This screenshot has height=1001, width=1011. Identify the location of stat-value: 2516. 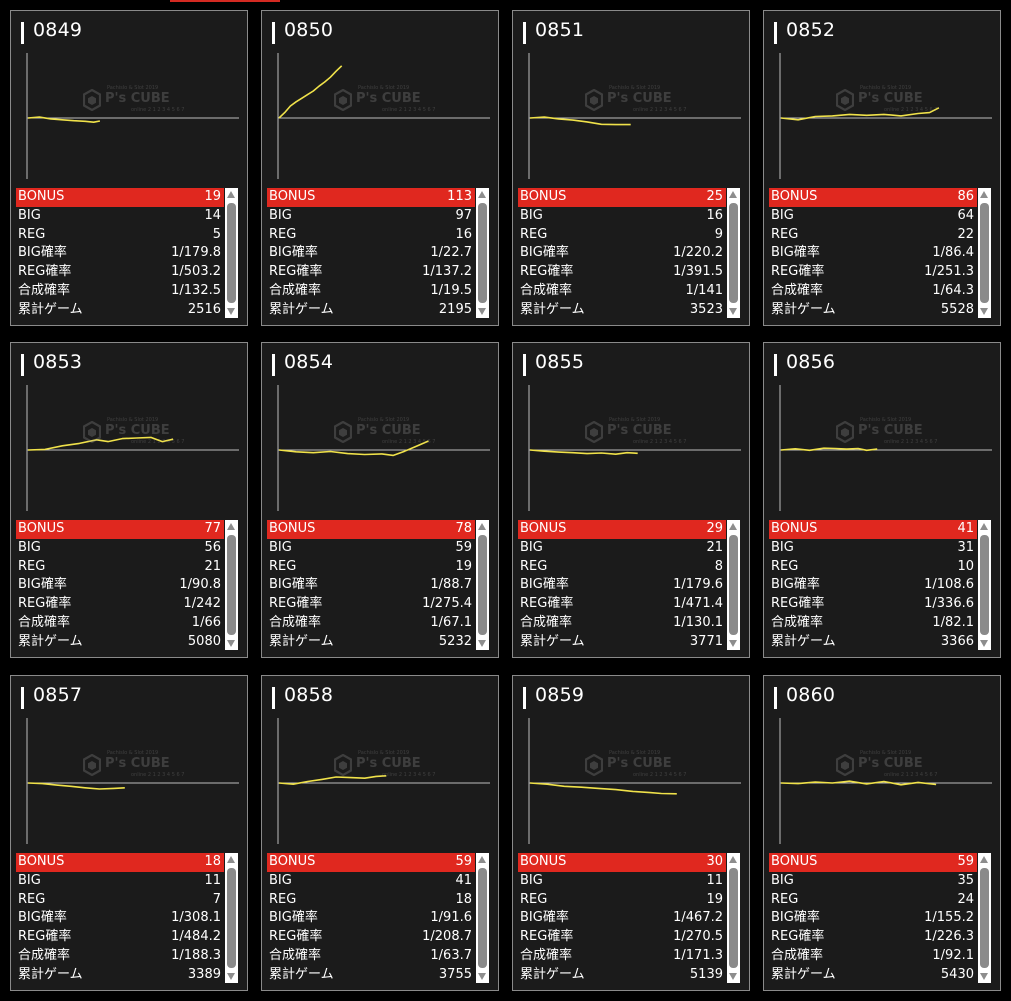
(204, 309).